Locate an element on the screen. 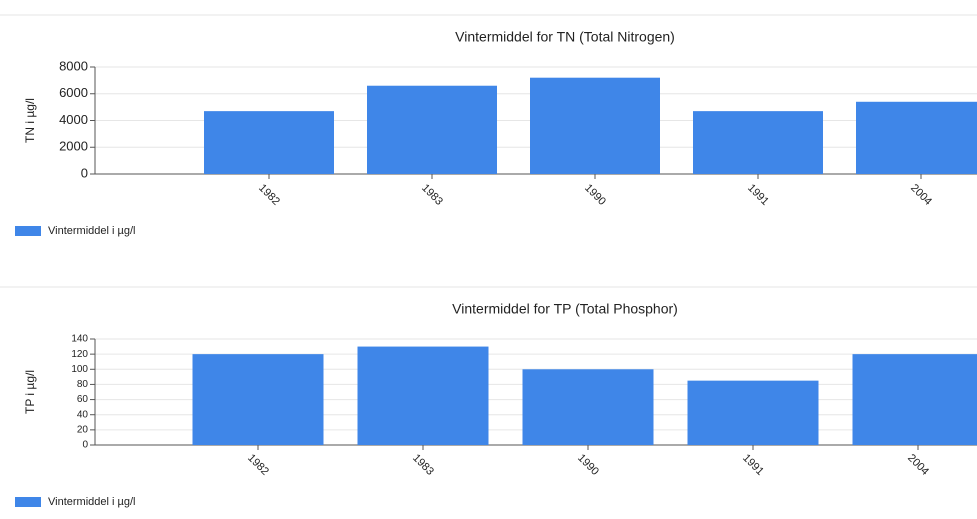  y-tick-label: 60 is located at coordinates (83, 399).